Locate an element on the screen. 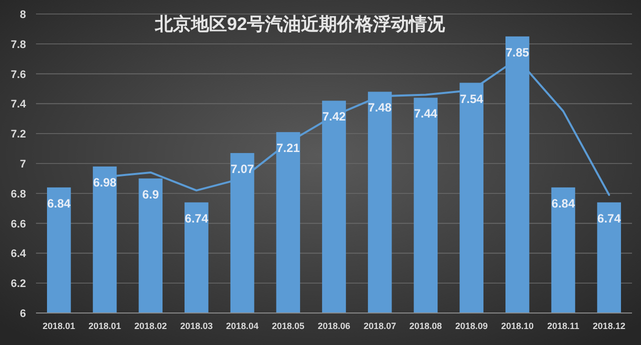 This screenshot has height=345, width=641. data-label: 7.07 is located at coordinates (242, 169).